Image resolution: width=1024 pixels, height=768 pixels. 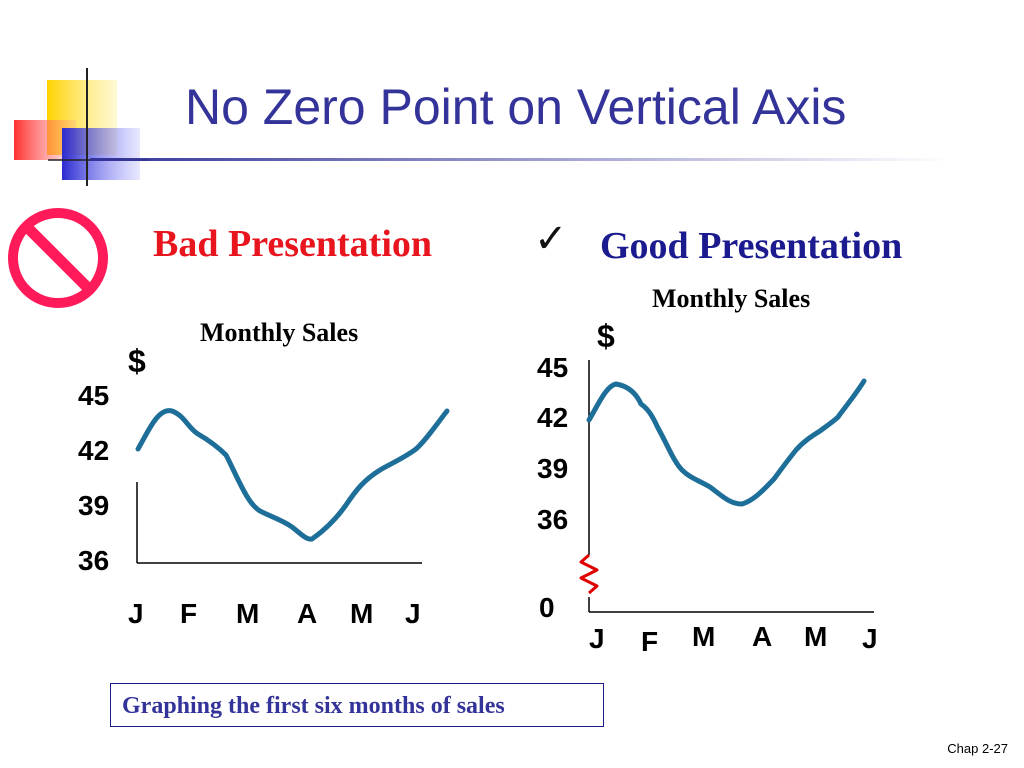 What do you see at coordinates (553, 367) in the screenshot?
I see `good-y-tick: 45` at bounding box center [553, 367].